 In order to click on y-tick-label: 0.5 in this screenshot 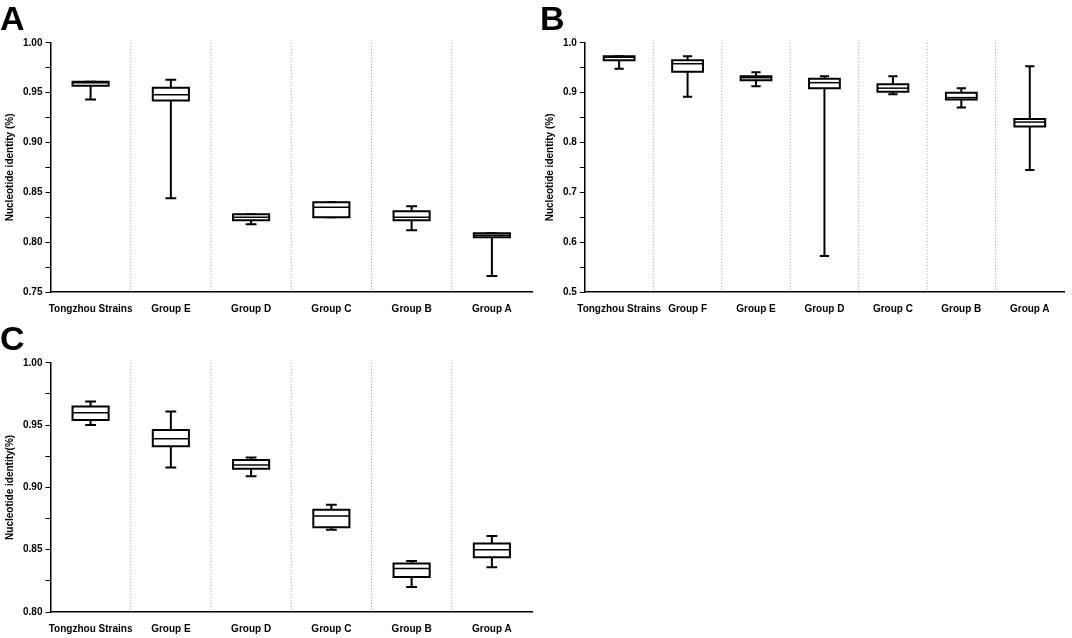, I will do `click(570, 291)`.